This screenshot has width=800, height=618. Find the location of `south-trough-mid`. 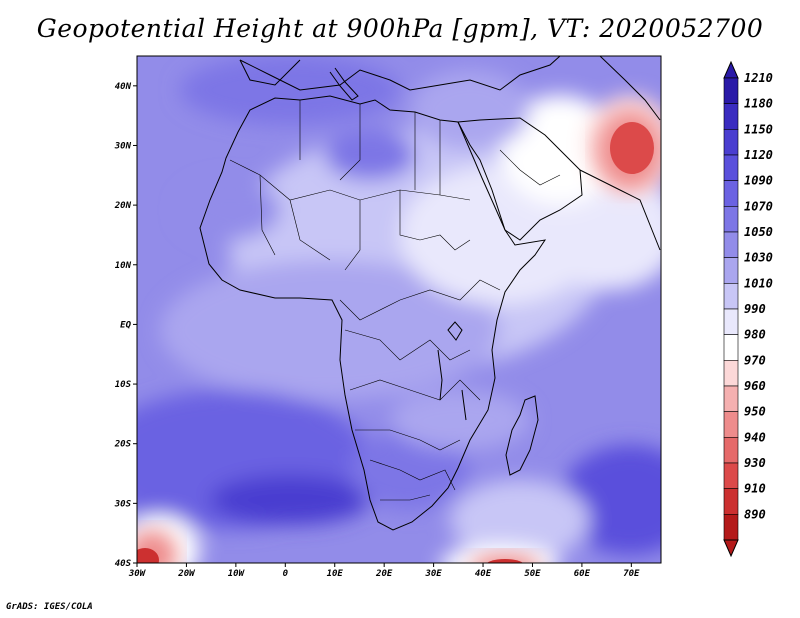

south-trough-mid is located at coordinates (505, 558).